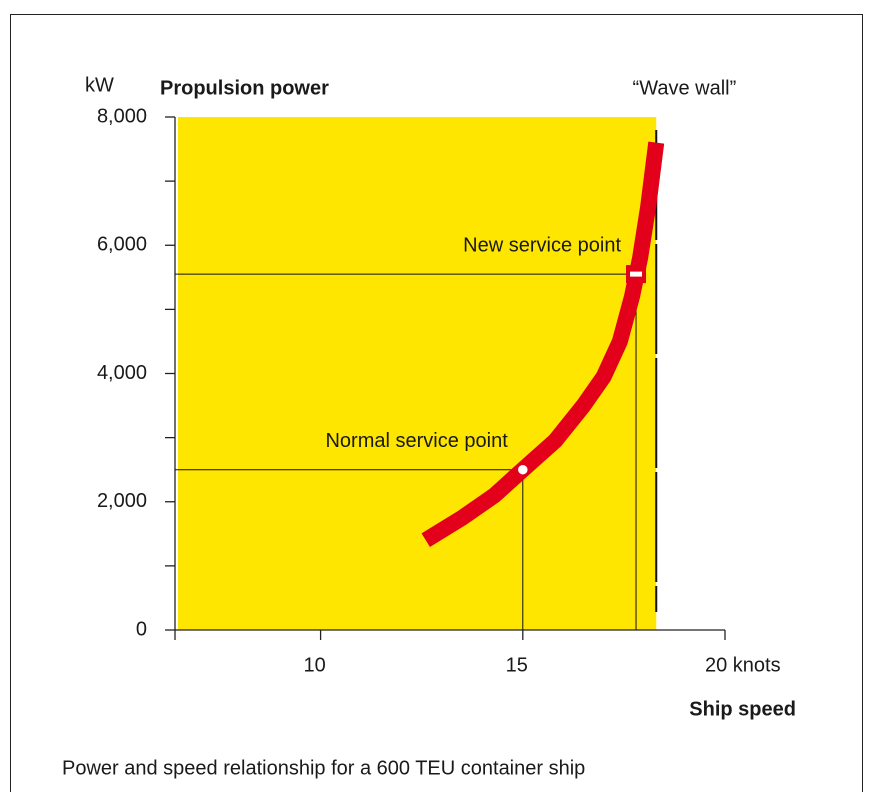 This screenshot has height=792, width=873. What do you see at coordinates (122, 245) in the screenshot?
I see `y-tick-label: 6,000` at bounding box center [122, 245].